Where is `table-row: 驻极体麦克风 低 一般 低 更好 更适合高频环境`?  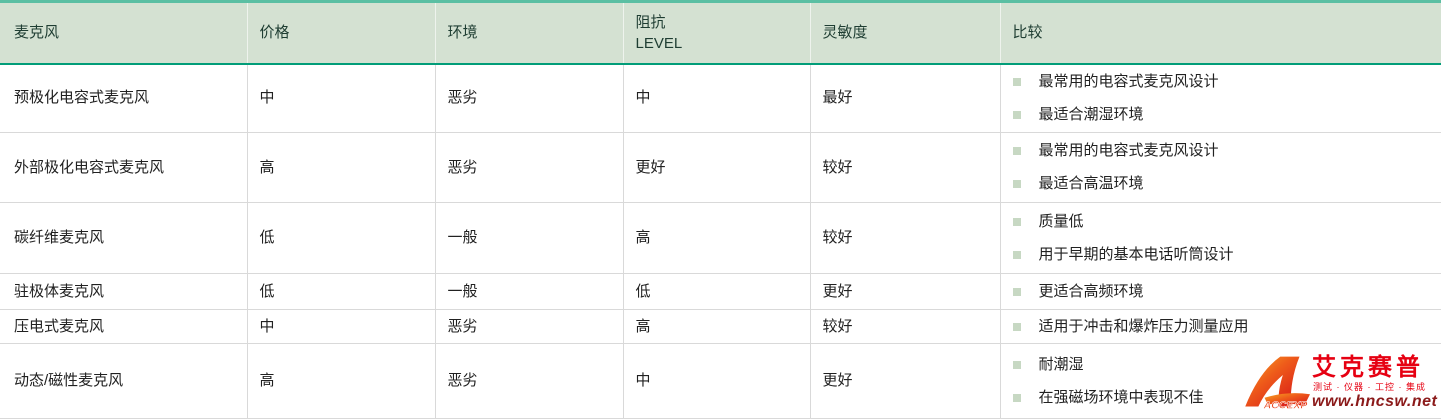 table-row: 驻极体麦克风 低 一般 低 更好 更适合高频环境 is located at coordinates (720, 291).